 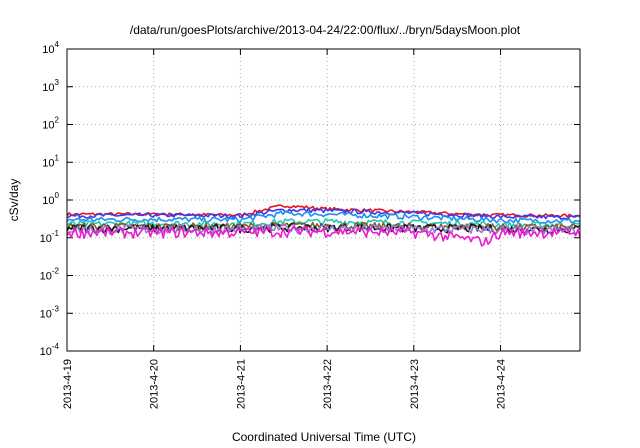 I want to click on x-tick-label: 2013-4-20, so click(x=155, y=384).